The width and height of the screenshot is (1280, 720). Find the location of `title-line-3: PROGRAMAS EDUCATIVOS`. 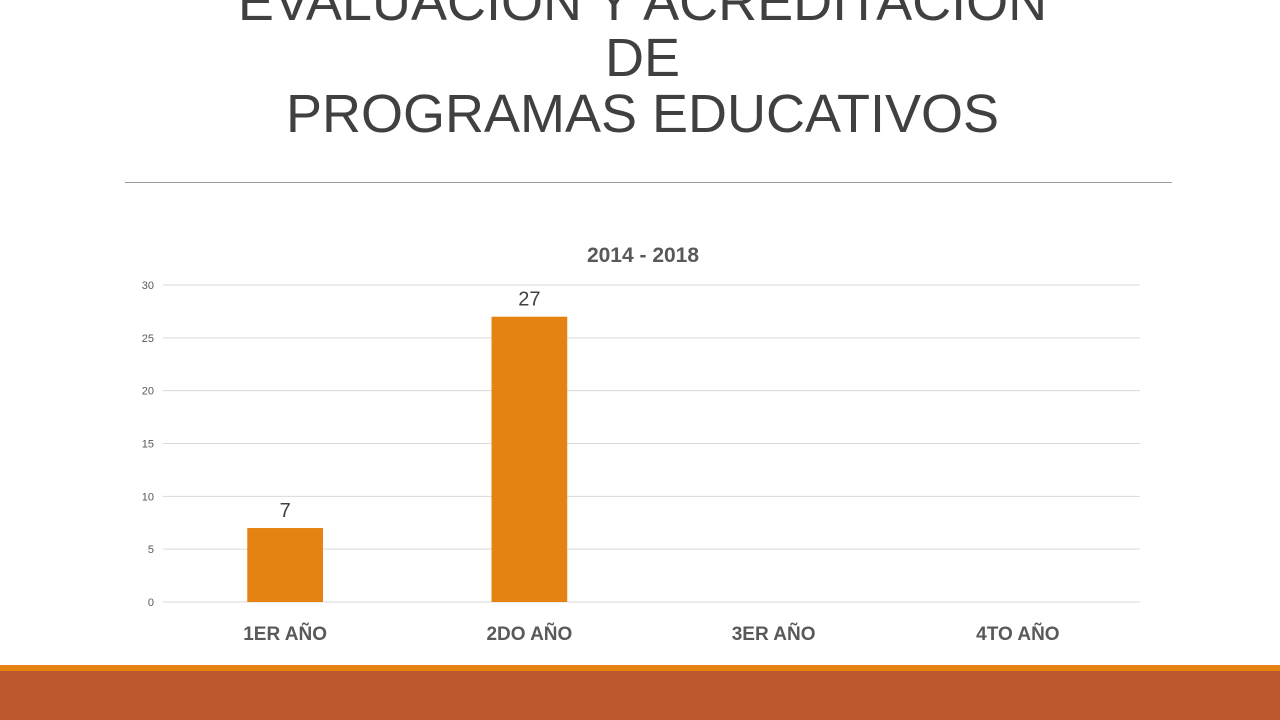

title-line-3: PROGRAMAS EDUCATIVOS is located at coordinates (642, 114).